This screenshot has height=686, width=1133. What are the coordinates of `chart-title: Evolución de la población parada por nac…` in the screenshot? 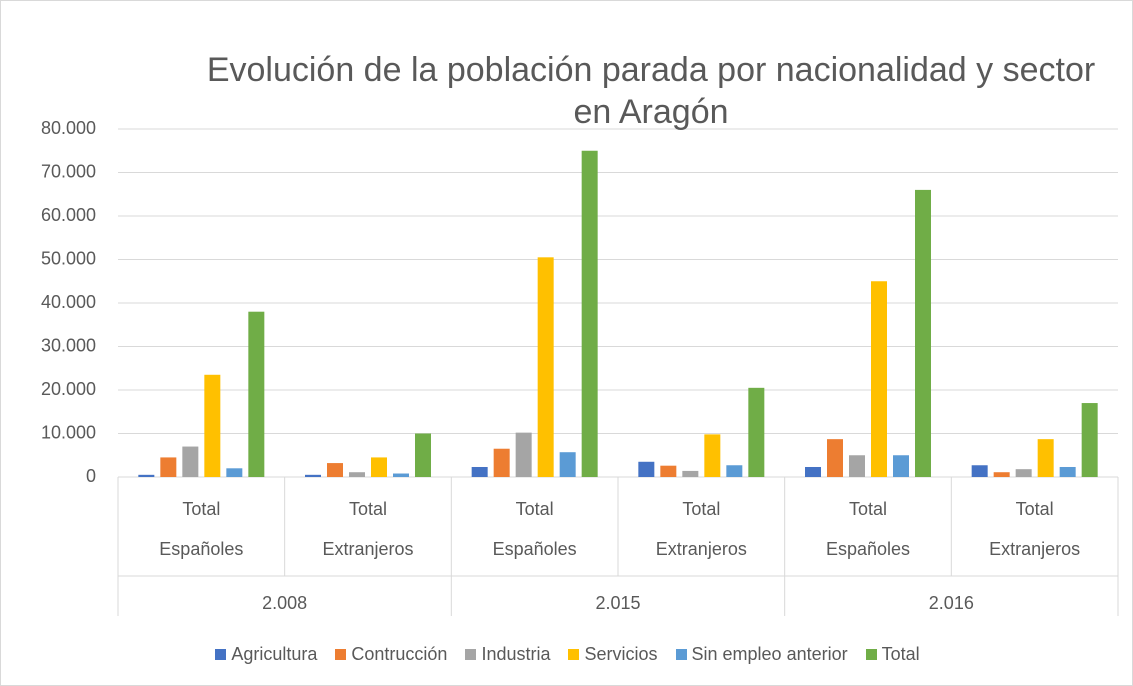 It's located at (651, 91).